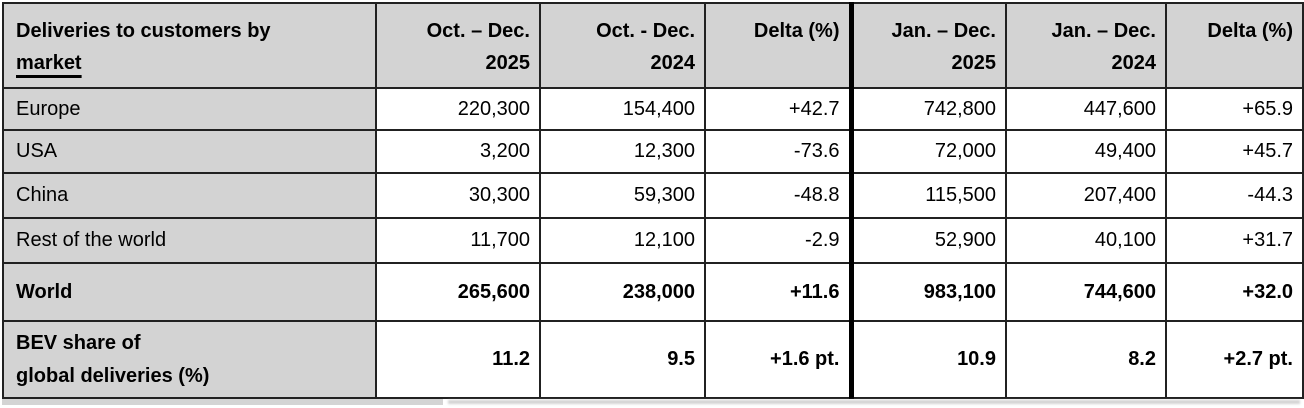 The width and height of the screenshot is (1304, 408). What do you see at coordinates (927, 195) in the screenshot?
I see `cell-china-fy-2025: 115,500` at bounding box center [927, 195].